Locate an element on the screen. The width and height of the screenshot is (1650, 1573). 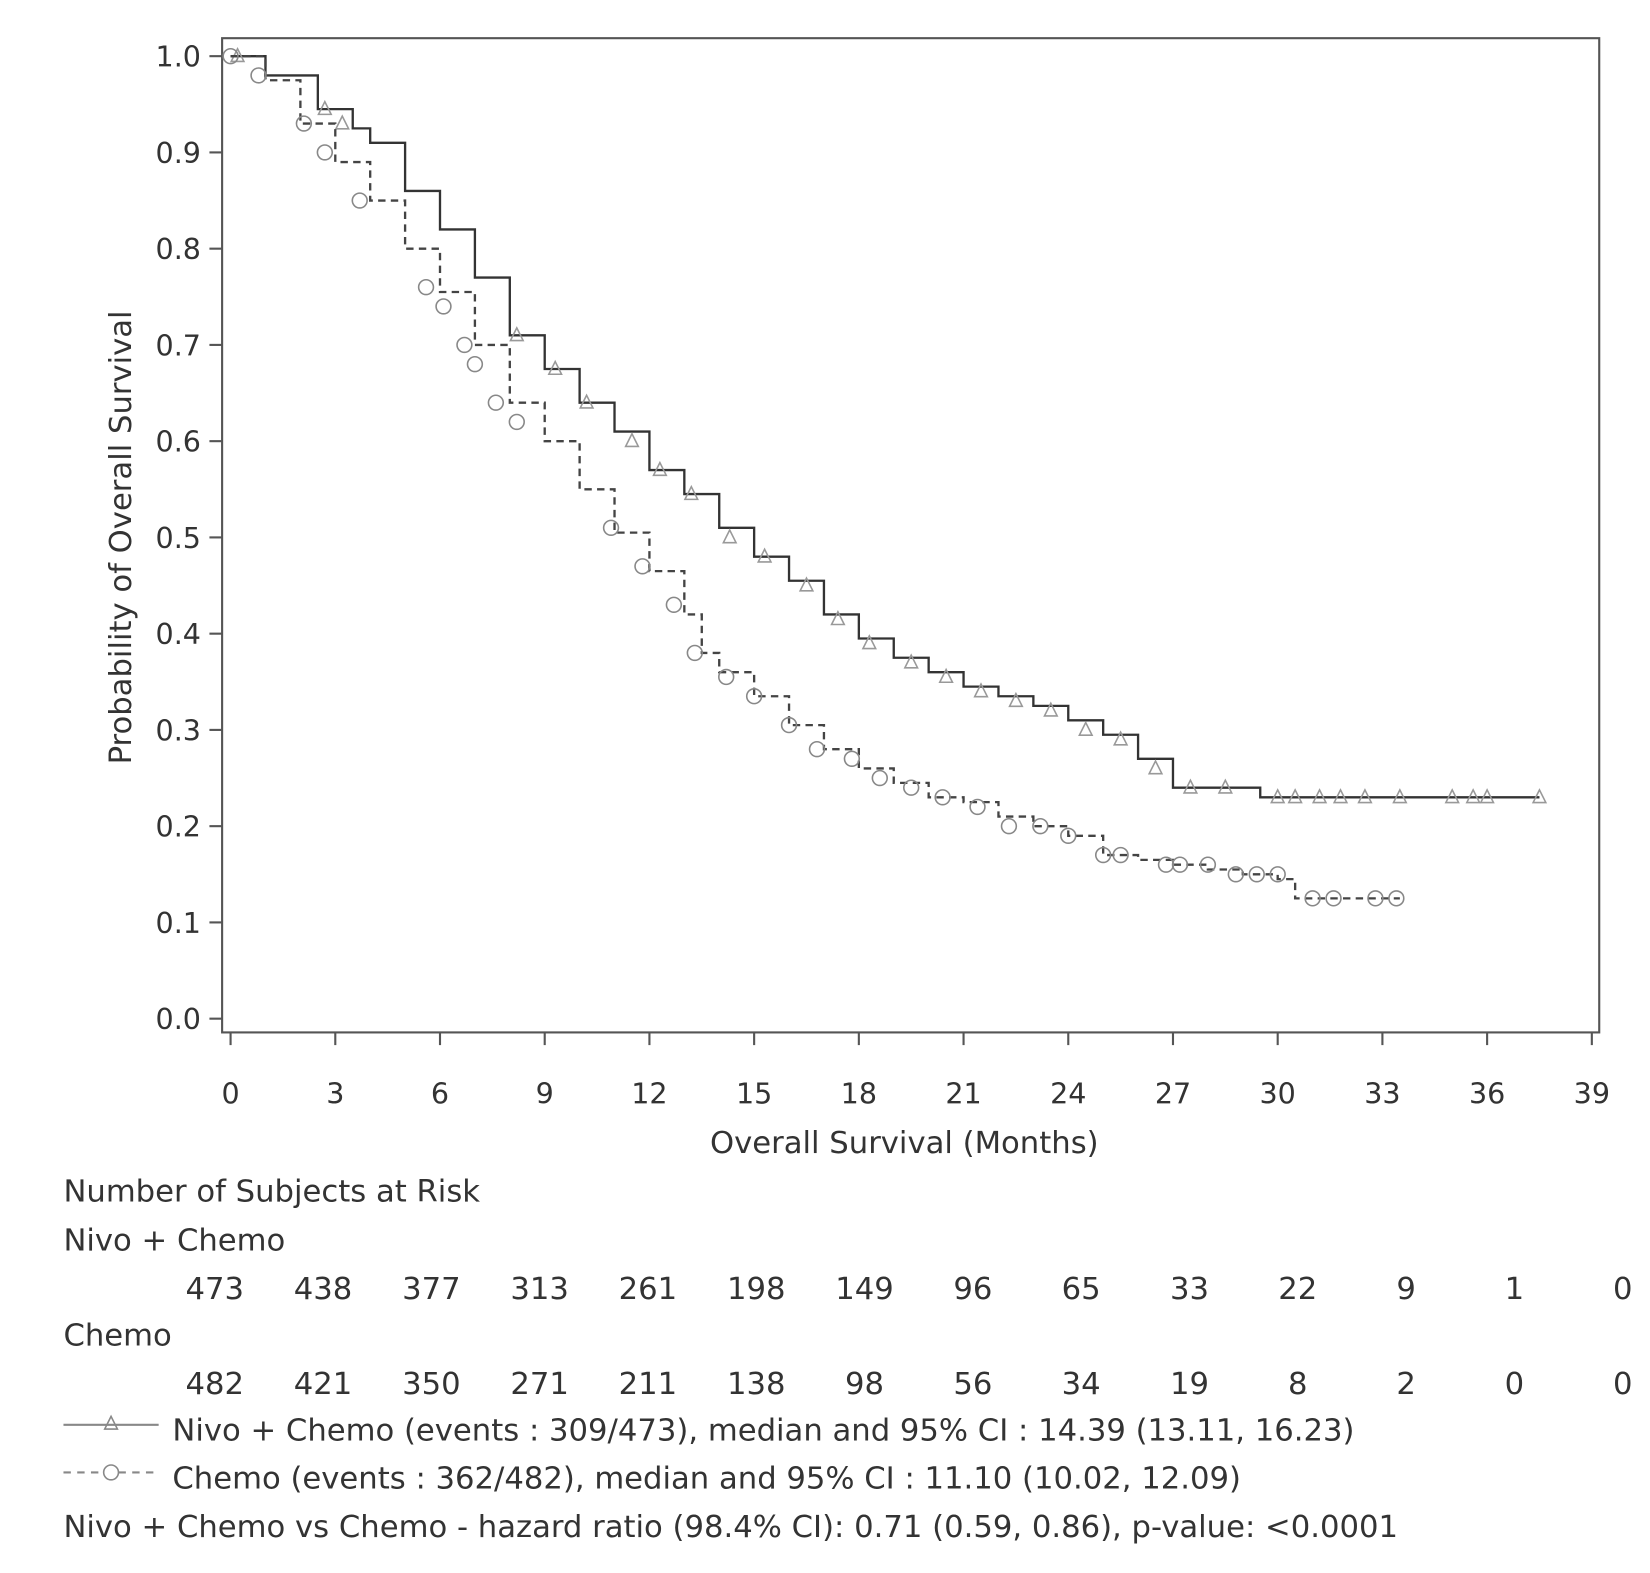
risk-value: 65 is located at coordinates (1081, 1289).